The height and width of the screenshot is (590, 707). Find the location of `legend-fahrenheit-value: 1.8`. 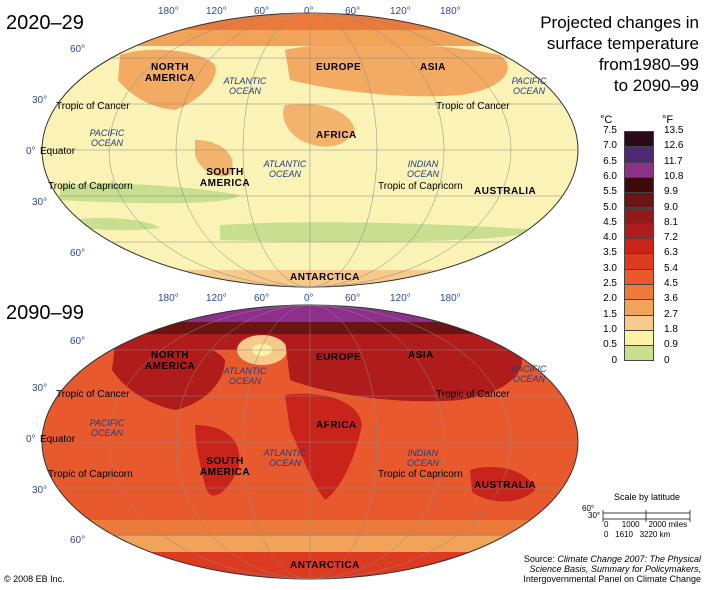

legend-fahrenheit-value: 1.8 is located at coordinates (671, 329).